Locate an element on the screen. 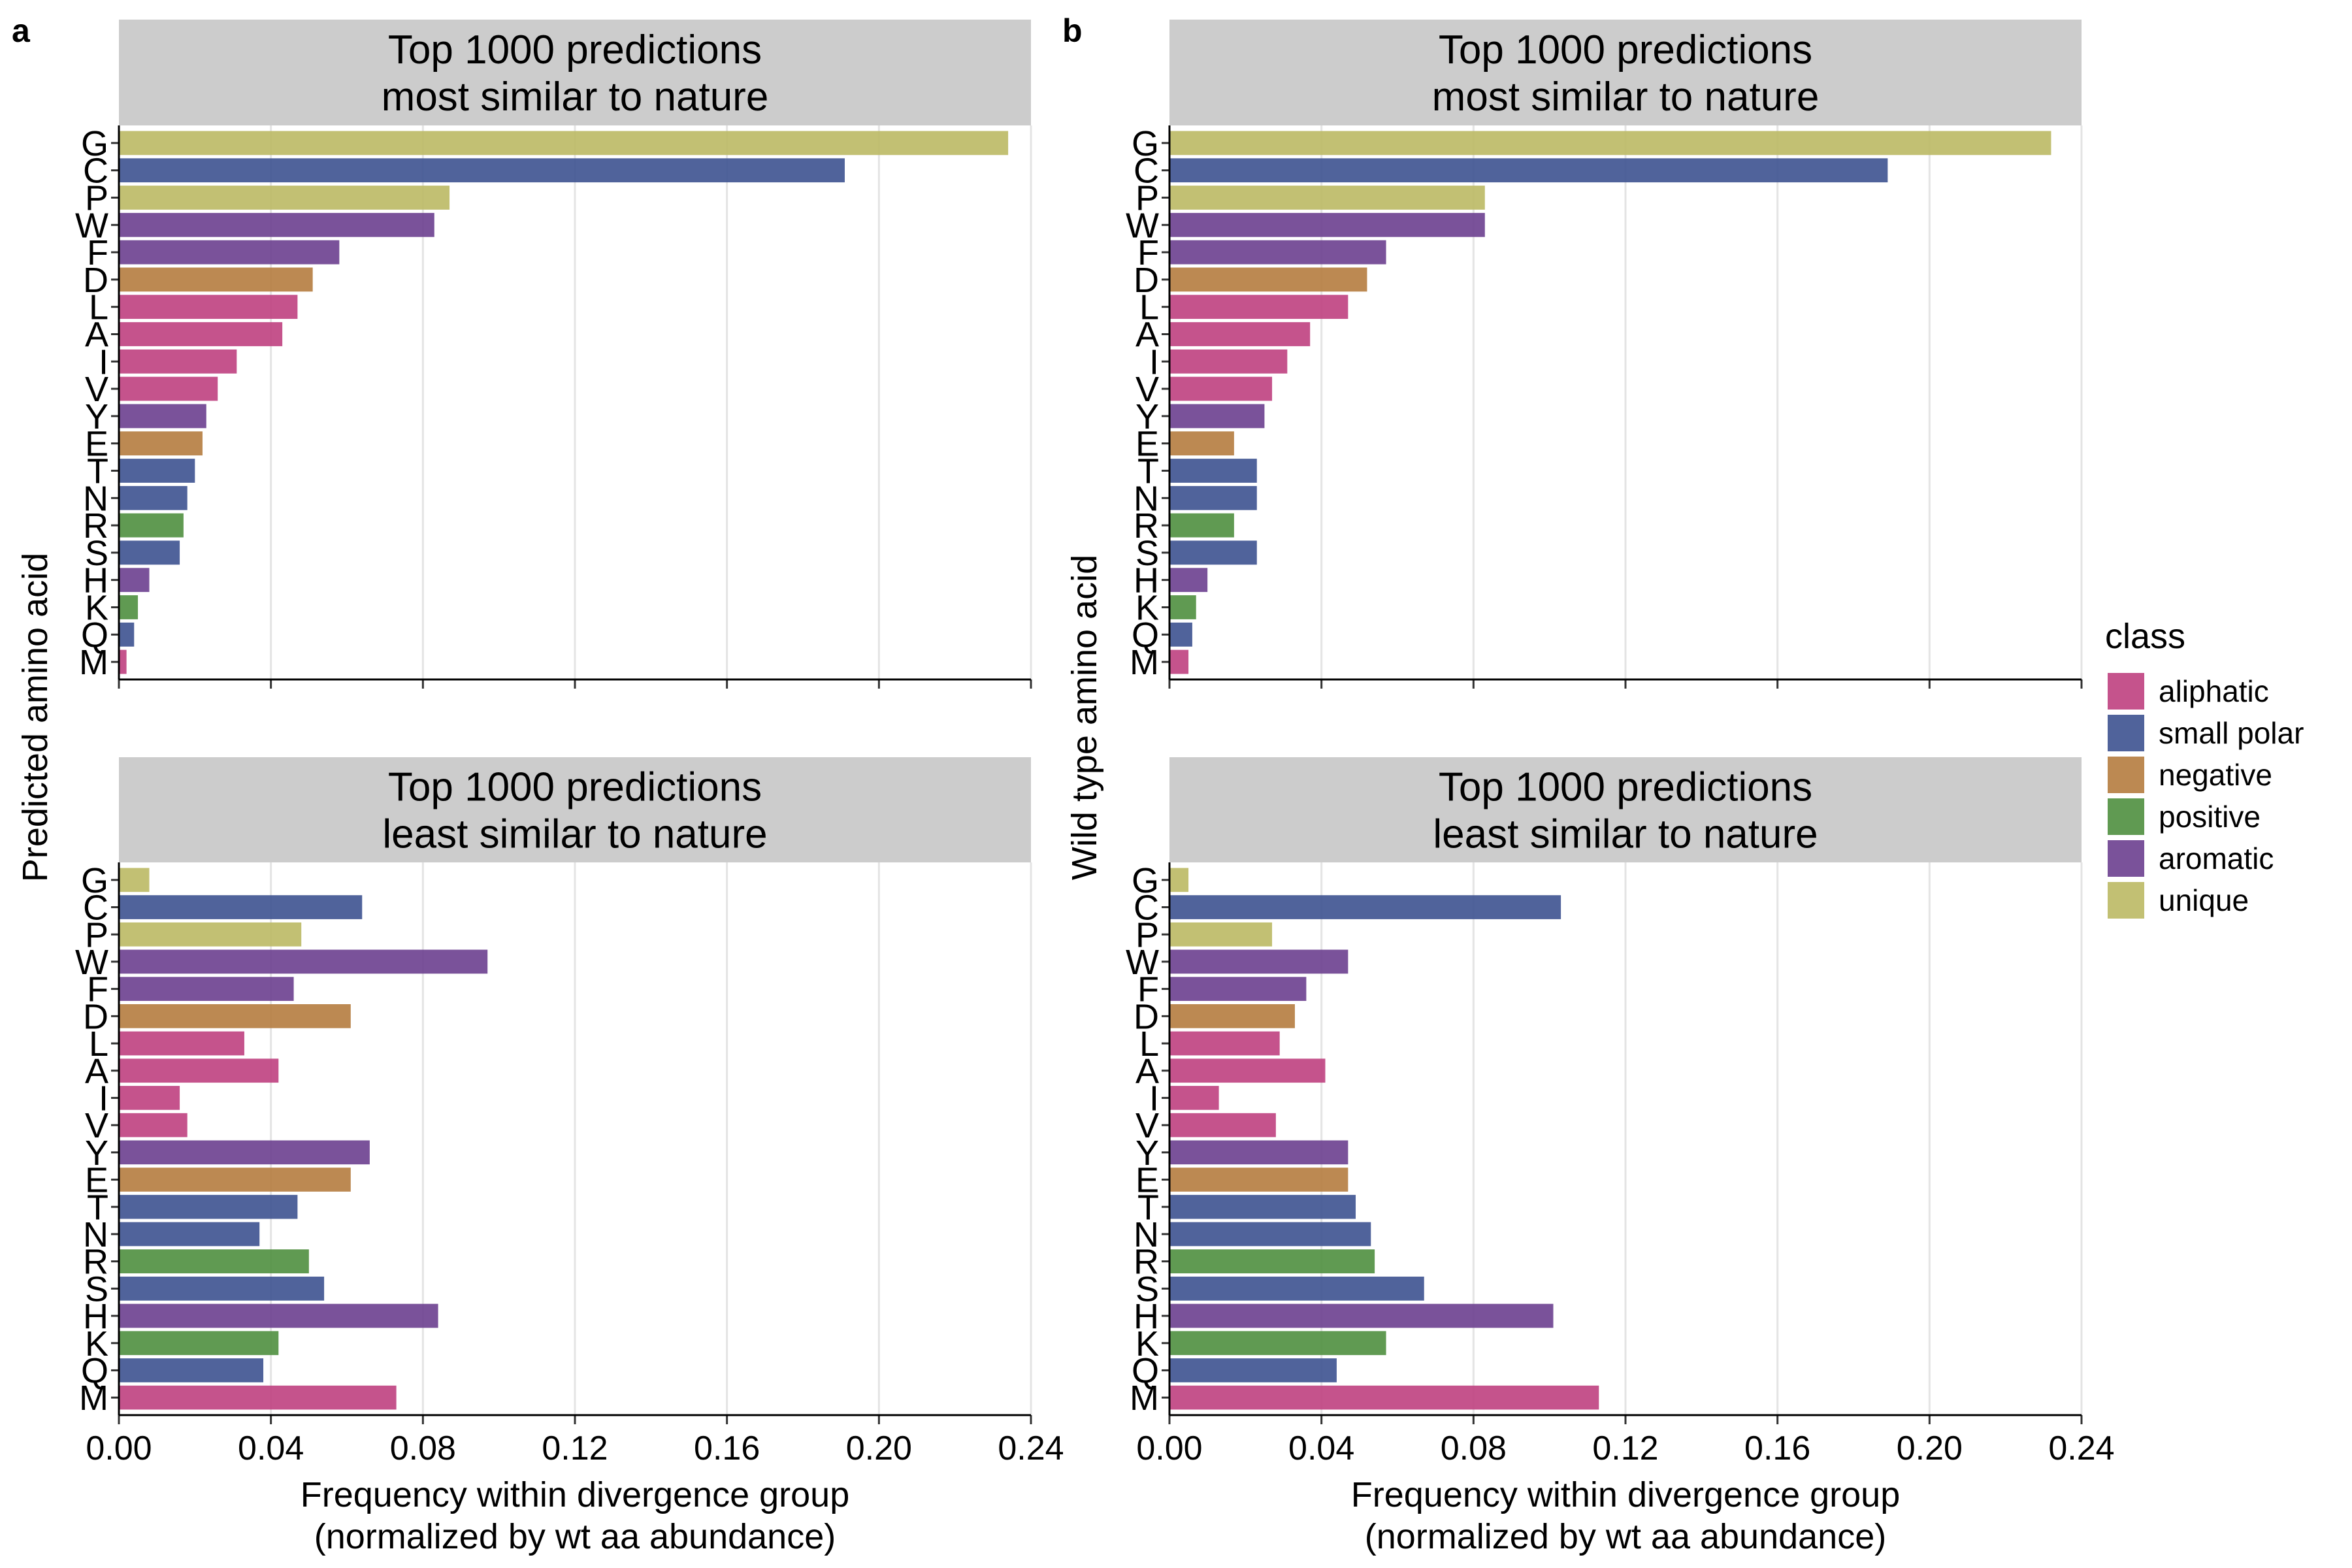 Image resolution: width=2352 pixels, height=1568 pixels. y-tick-label-P: P is located at coordinates (96, 935).